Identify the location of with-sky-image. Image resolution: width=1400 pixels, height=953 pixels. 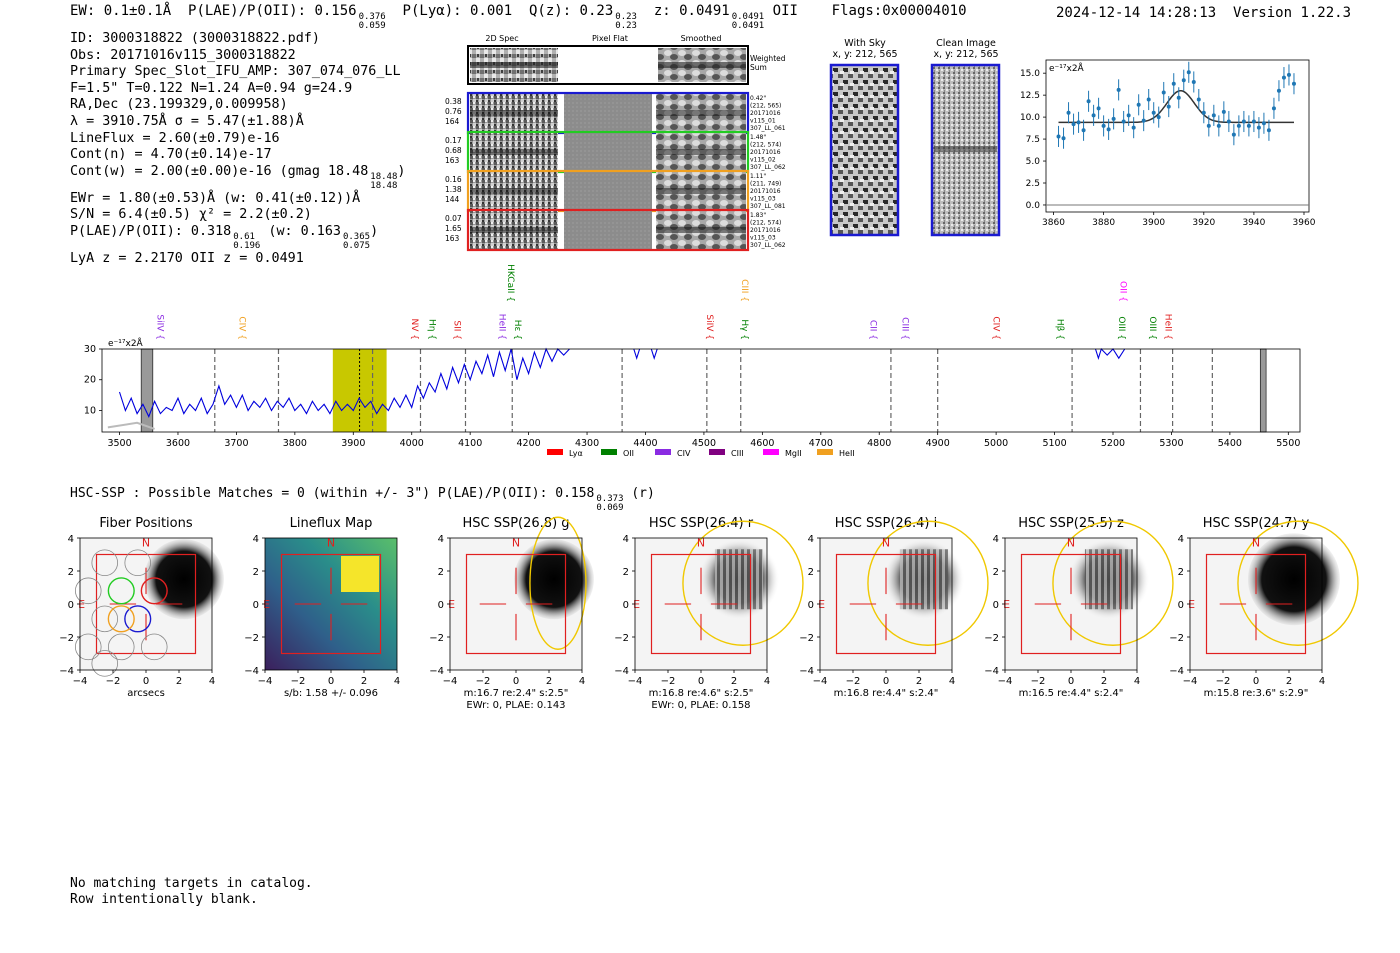
(864, 150).